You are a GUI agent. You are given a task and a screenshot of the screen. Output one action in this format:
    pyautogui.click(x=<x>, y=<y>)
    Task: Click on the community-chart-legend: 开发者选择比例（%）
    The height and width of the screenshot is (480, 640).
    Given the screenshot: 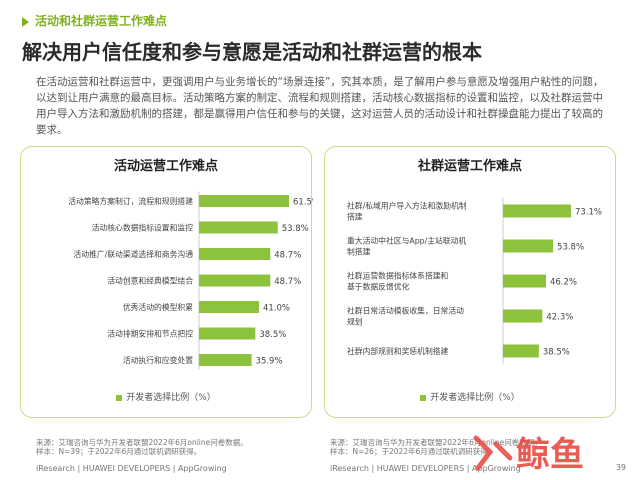 What is the action you would take?
    pyautogui.click(x=470, y=396)
    